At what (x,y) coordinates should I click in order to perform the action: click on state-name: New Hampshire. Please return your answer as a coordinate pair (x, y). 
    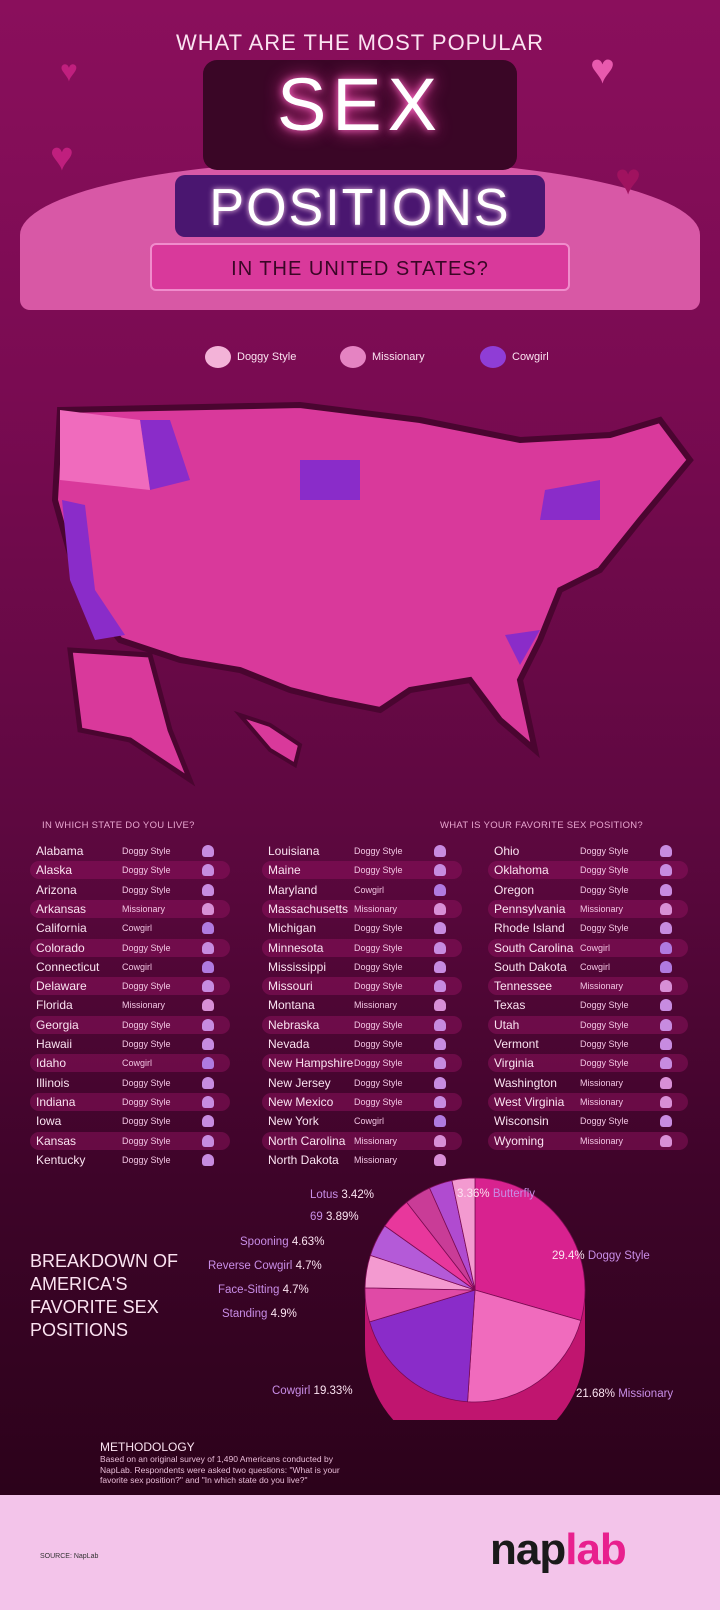
    Looking at the image, I should click on (311, 1063).